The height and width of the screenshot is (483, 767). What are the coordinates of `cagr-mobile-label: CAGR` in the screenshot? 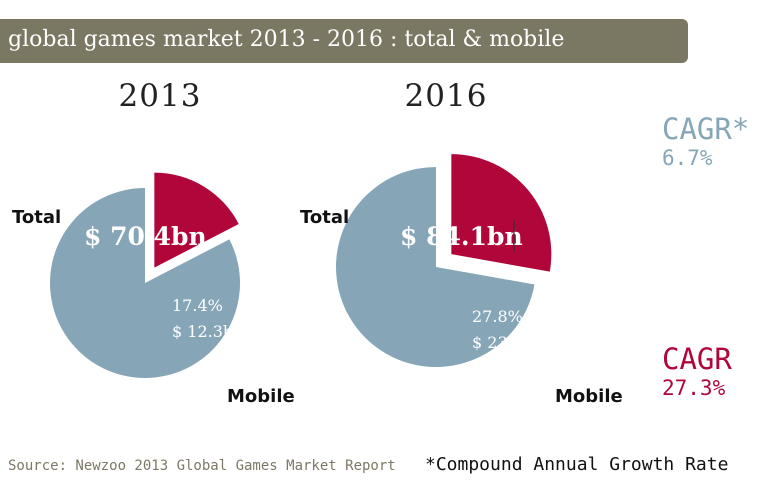 It's located at (697, 359).